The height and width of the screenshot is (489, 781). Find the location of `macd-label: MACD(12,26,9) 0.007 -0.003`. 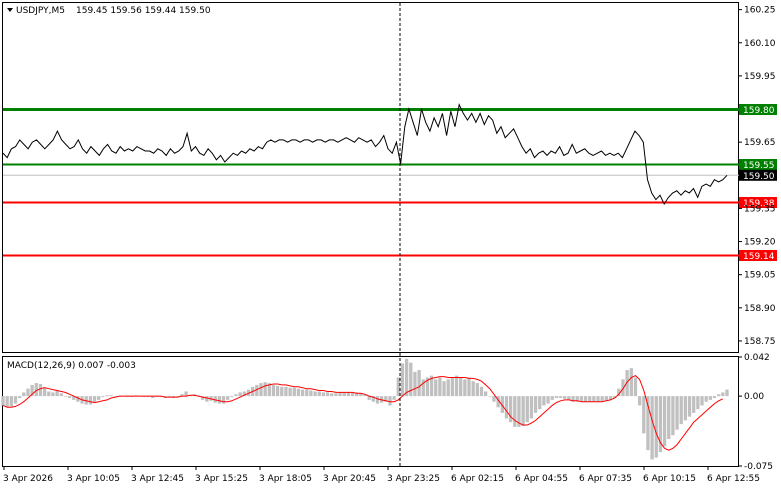

macd-label: MACD(12,26,9) 0.007 -0.003 is located at coordinates (71, 366).